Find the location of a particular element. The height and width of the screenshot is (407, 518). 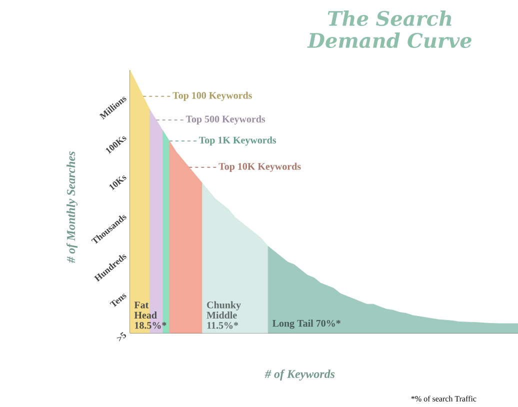

series-label: Long Tail 70%* is located at coordinates (306, 324).